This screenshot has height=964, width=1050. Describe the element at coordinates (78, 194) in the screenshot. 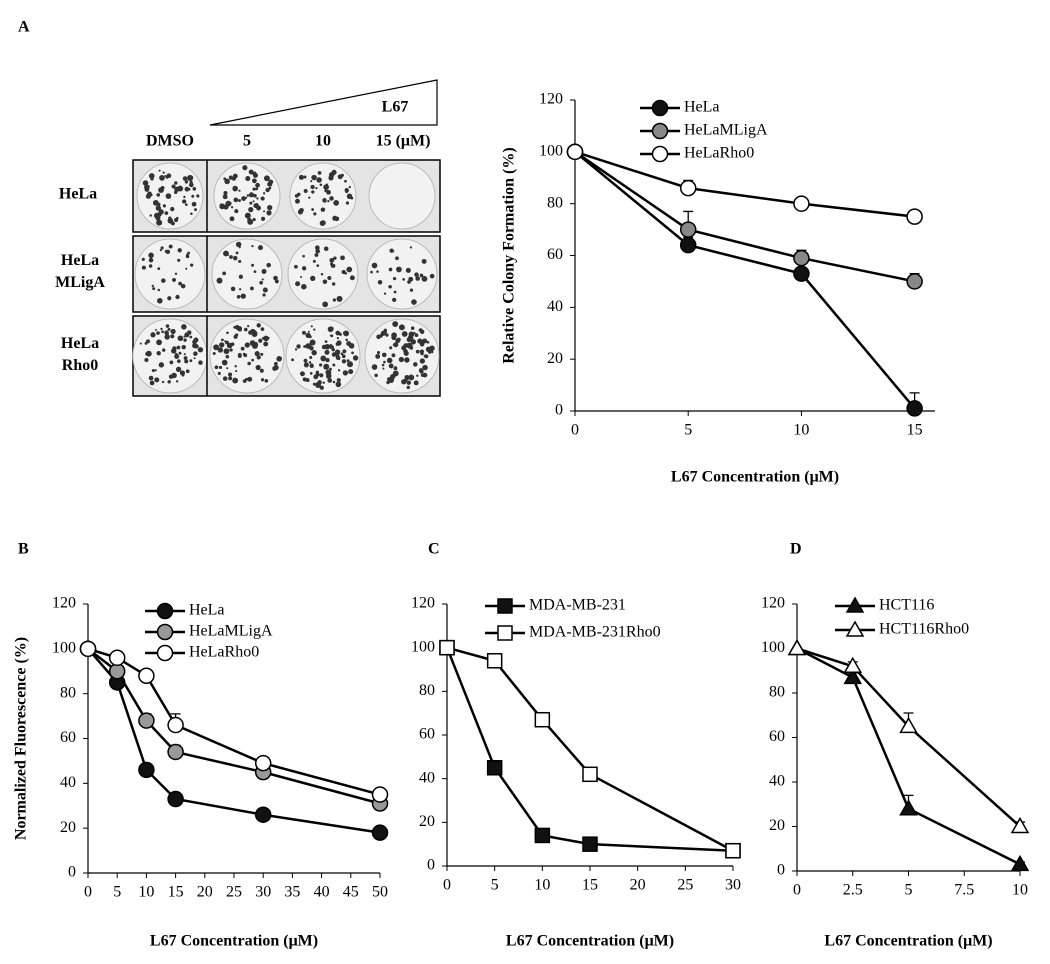

I see `row-label: HeLa` at that location.